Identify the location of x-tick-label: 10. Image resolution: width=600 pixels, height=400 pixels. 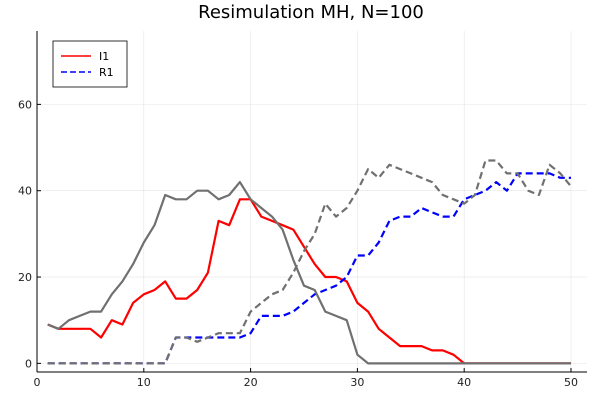
(144, 382).